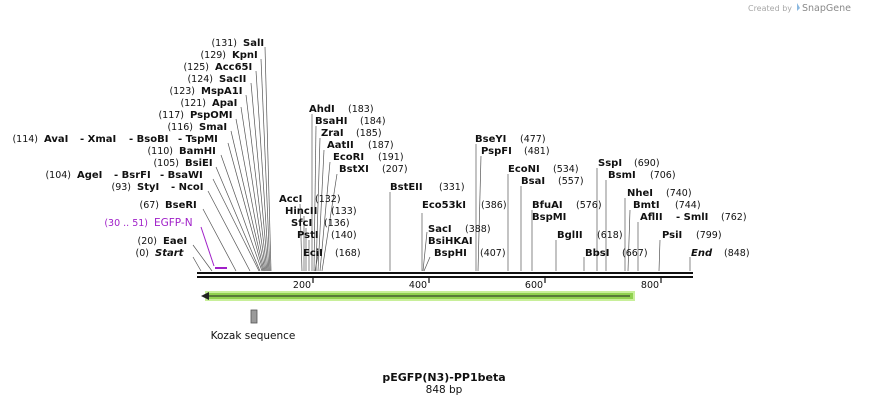 This screenshot has height=405, width=890. Describe the element at coordinates (610, 163) in the screenshot. I see `site-sspi: SspI` at that location.